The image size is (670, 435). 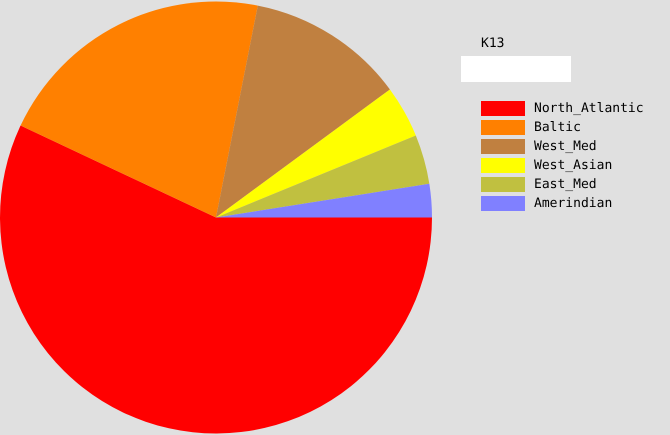 I want to click on legend-label: West_Asian, so click(x=573, y=165).